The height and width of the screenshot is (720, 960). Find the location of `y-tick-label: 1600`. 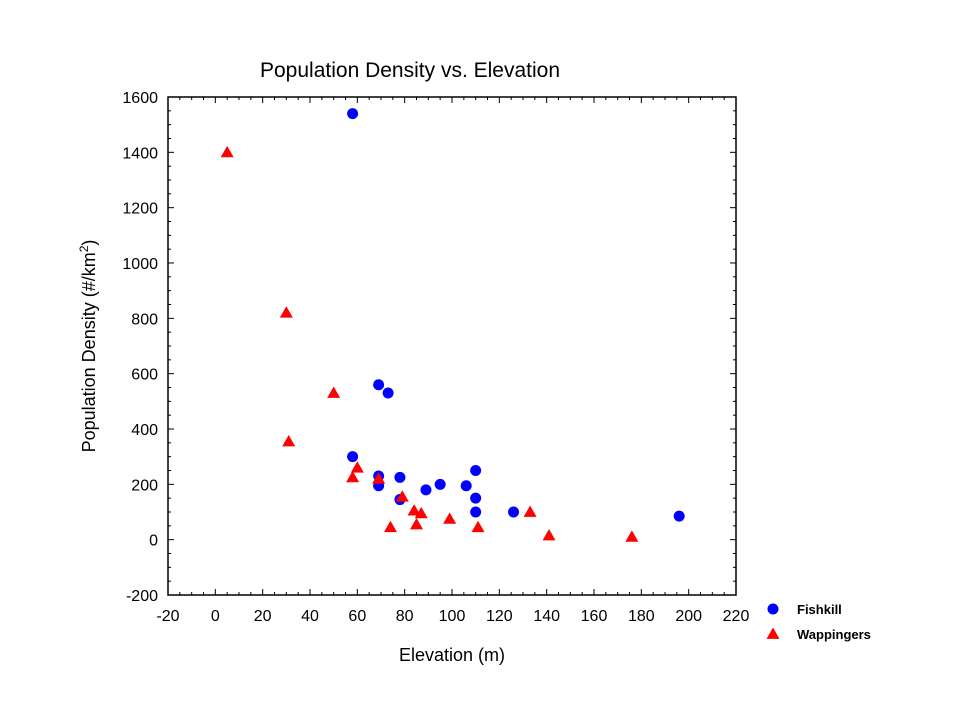

y-tick-label: 1600 is located at coordinates (140, 98).